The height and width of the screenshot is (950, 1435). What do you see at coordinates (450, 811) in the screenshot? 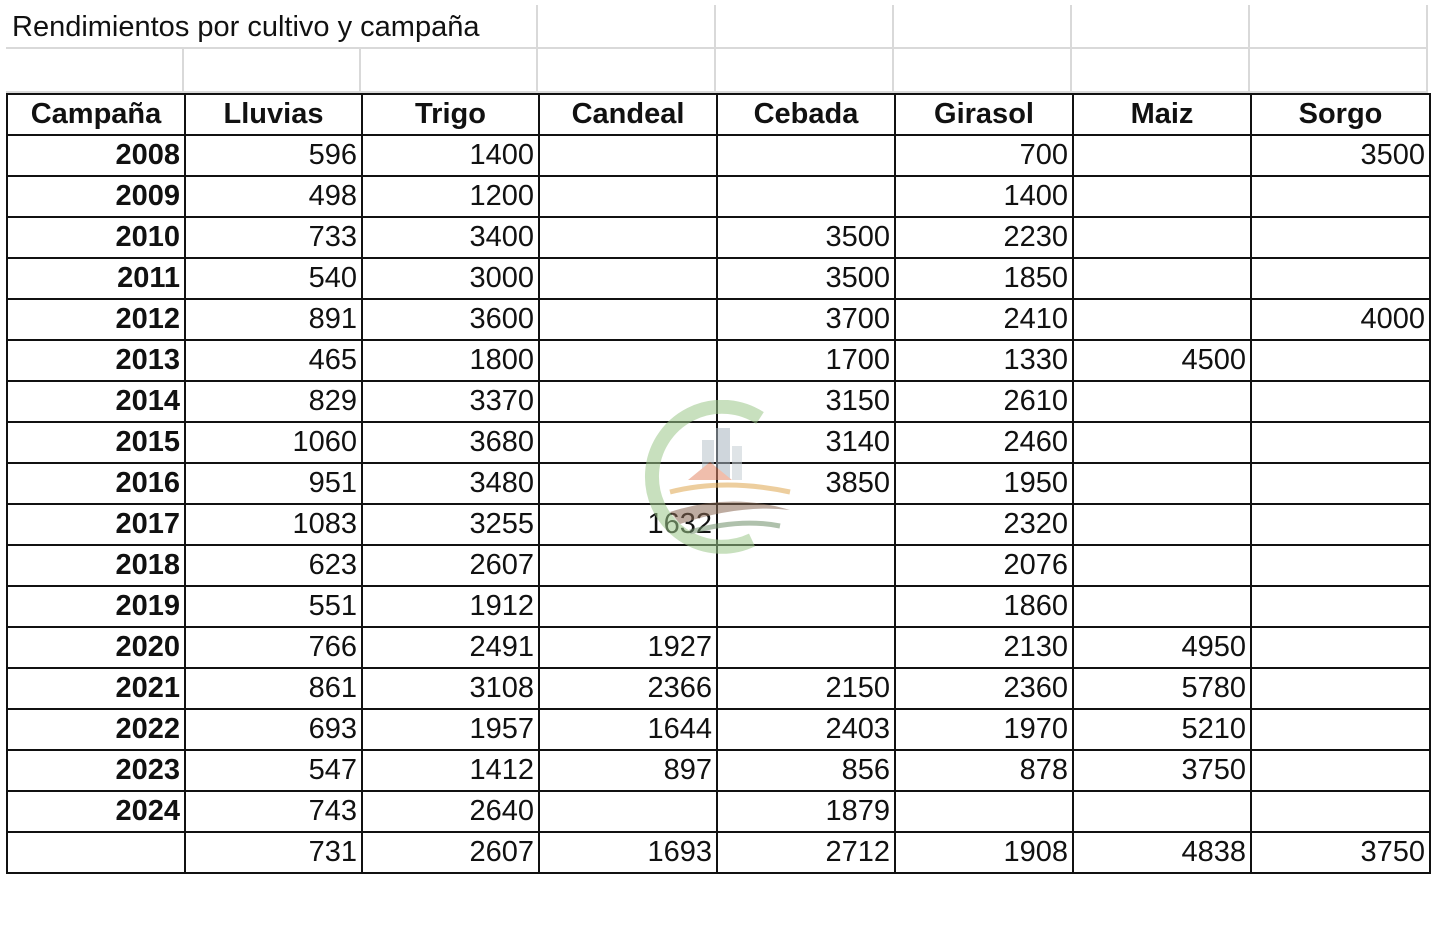
I see `value-cell: 2640` at bounding box center [450, 811].